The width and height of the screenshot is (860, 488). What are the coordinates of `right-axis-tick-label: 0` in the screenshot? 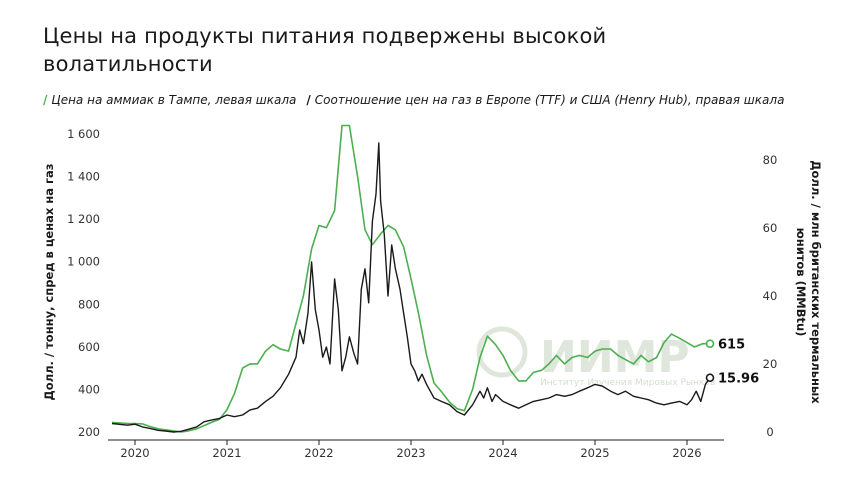 It's located at (769, 432).